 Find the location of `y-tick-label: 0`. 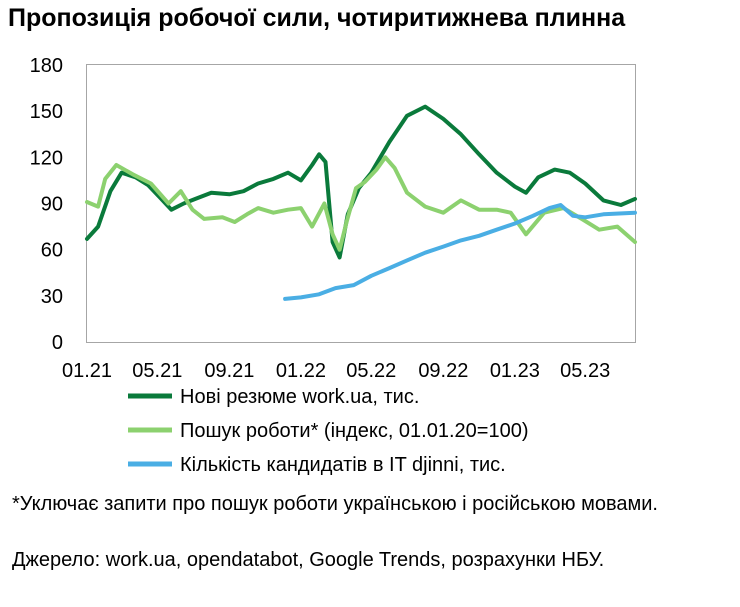

y-tick-label: 0 is located at coordinates (57, 343).